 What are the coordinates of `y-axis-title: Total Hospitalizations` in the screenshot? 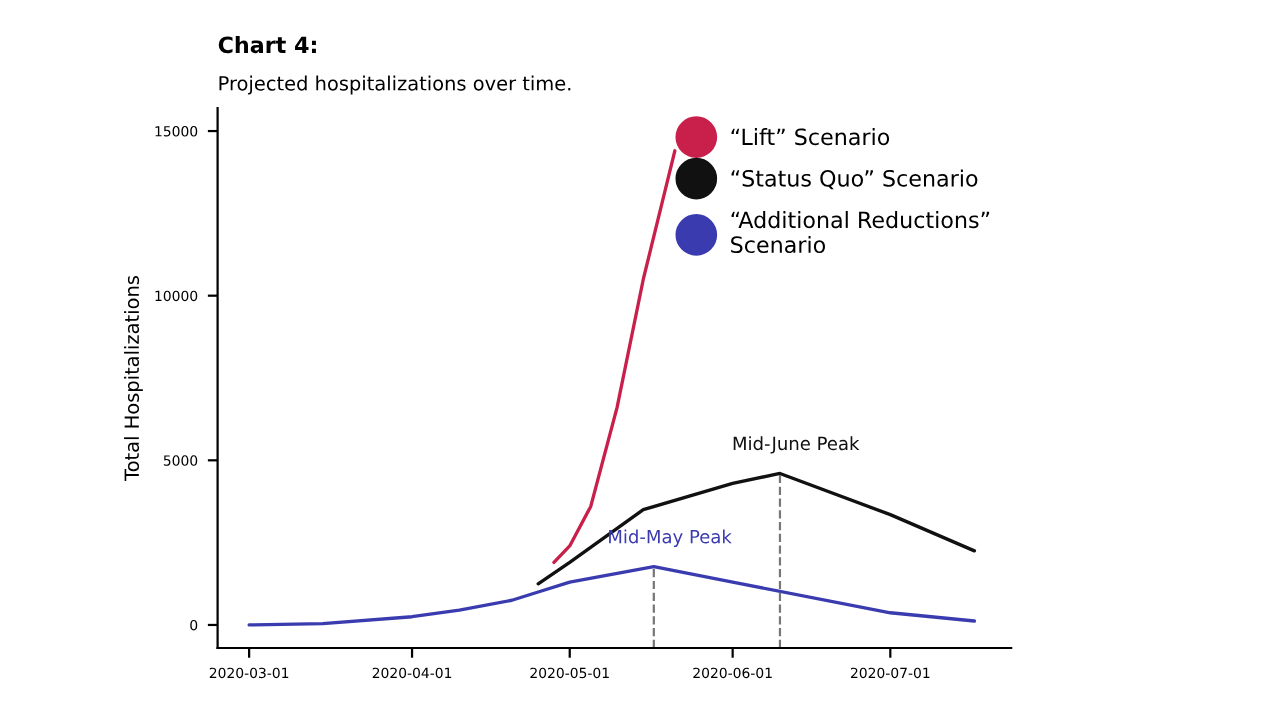 It's located at (133, 378).